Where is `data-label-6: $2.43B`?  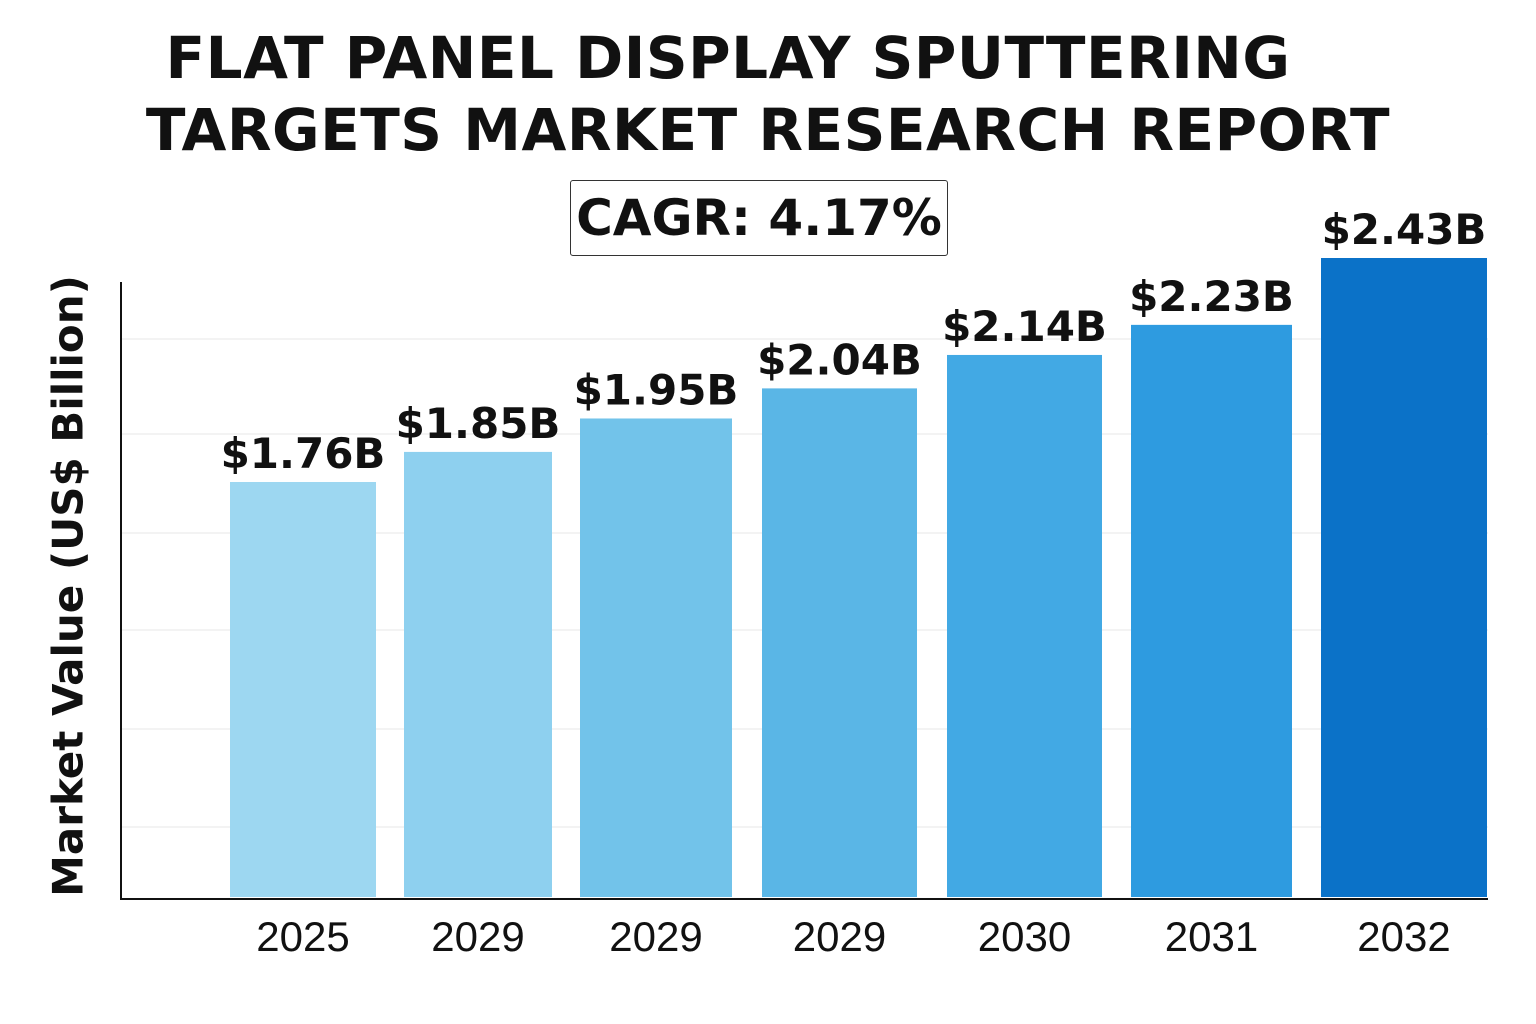
data-label-6: $2.43B is located at coordinates (1404, 229).